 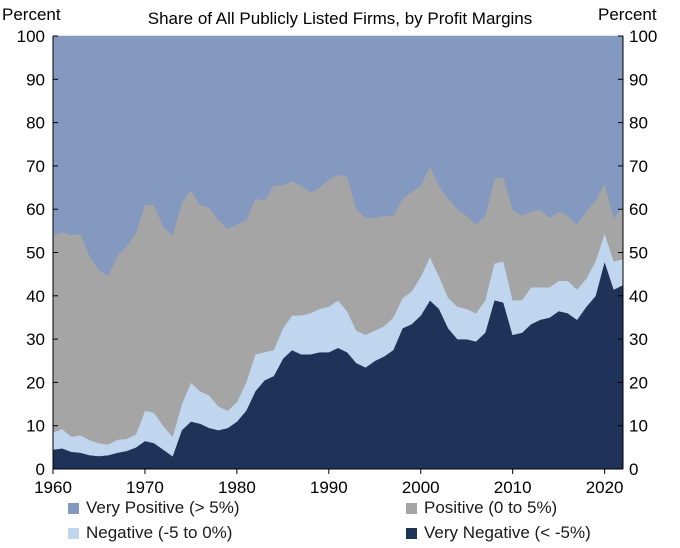 I want to click on x-tick-label: 1960, so click(x=53, y=487).